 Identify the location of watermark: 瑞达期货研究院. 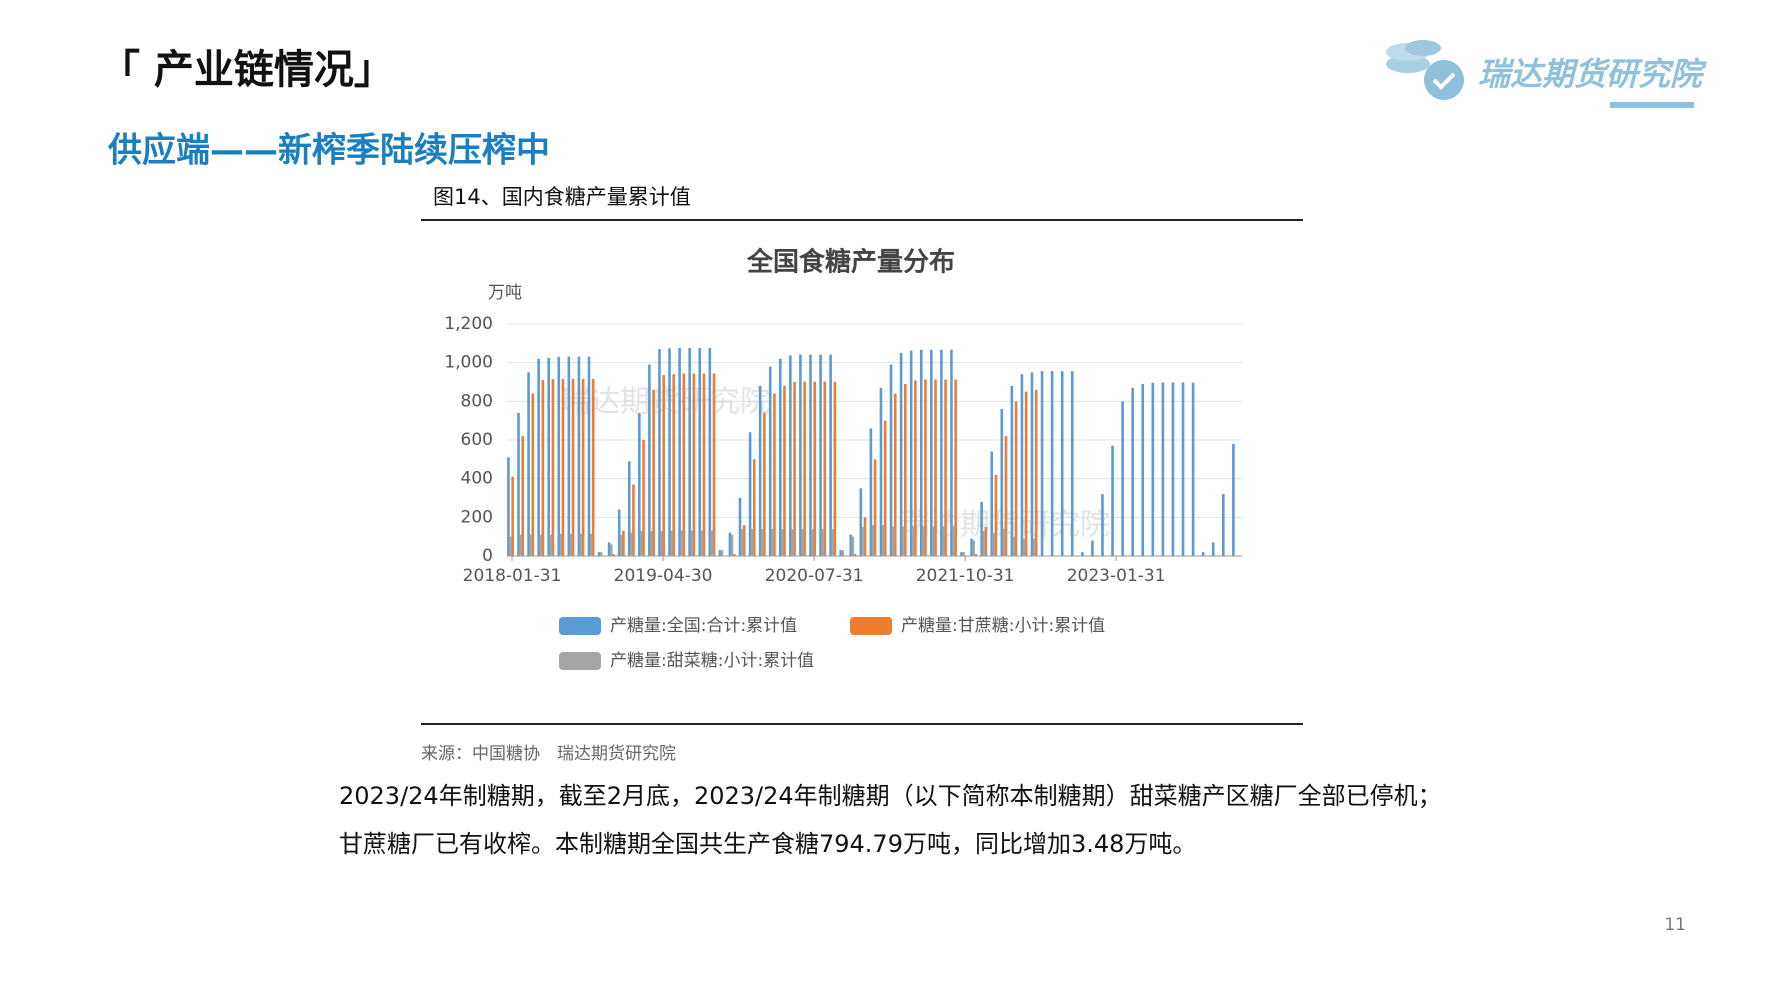
(665, 402).